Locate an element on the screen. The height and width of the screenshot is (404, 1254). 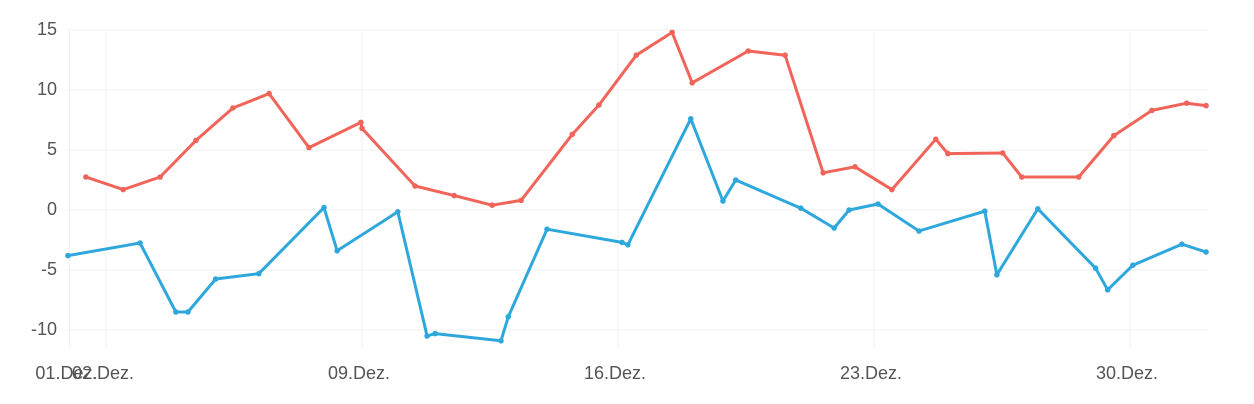
x-tick-label: 01.Dez. is located at coordinates (66, 373).